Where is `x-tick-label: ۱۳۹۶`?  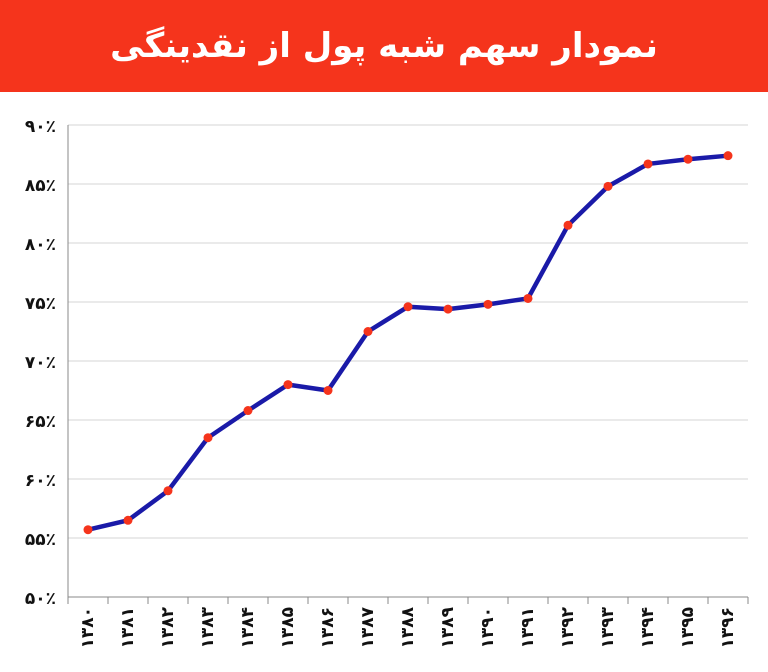 x-tick-label: ۱۳۹۶ is located at coordinates (728, 628).